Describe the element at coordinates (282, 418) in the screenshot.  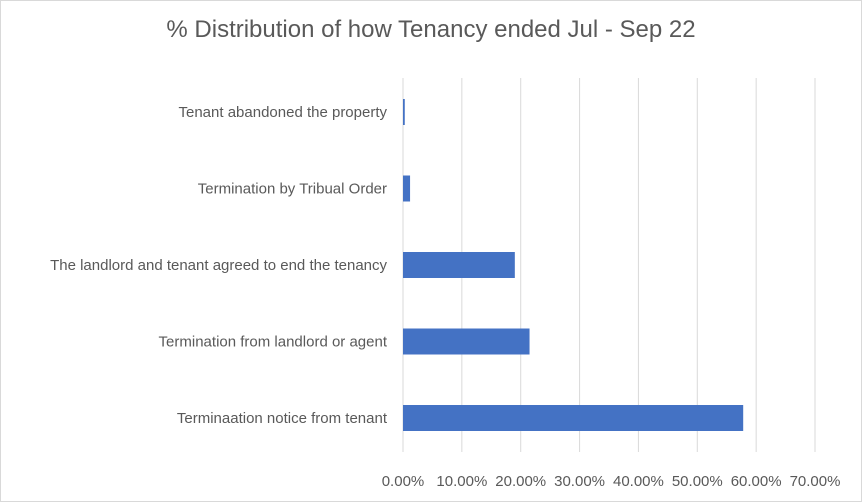
I see `category-label: Terminaation notice from tenant` at that location.